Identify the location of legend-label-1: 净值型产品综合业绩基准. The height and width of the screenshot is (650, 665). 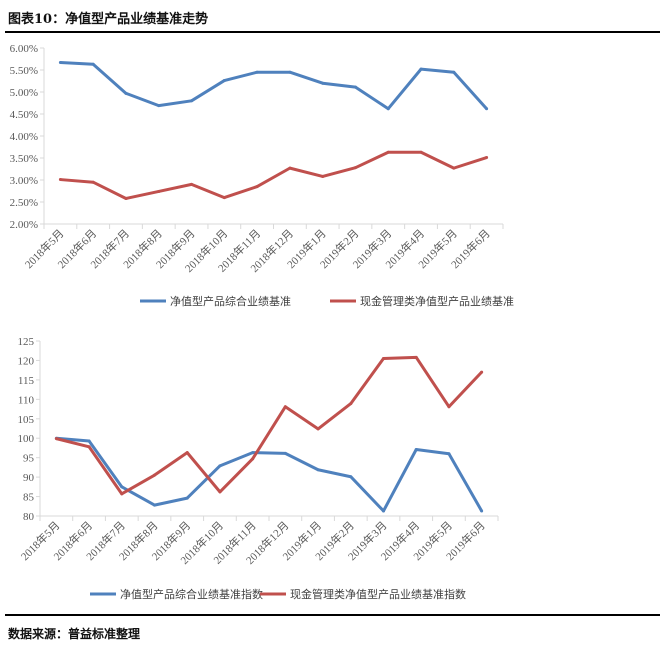
(230, 301).